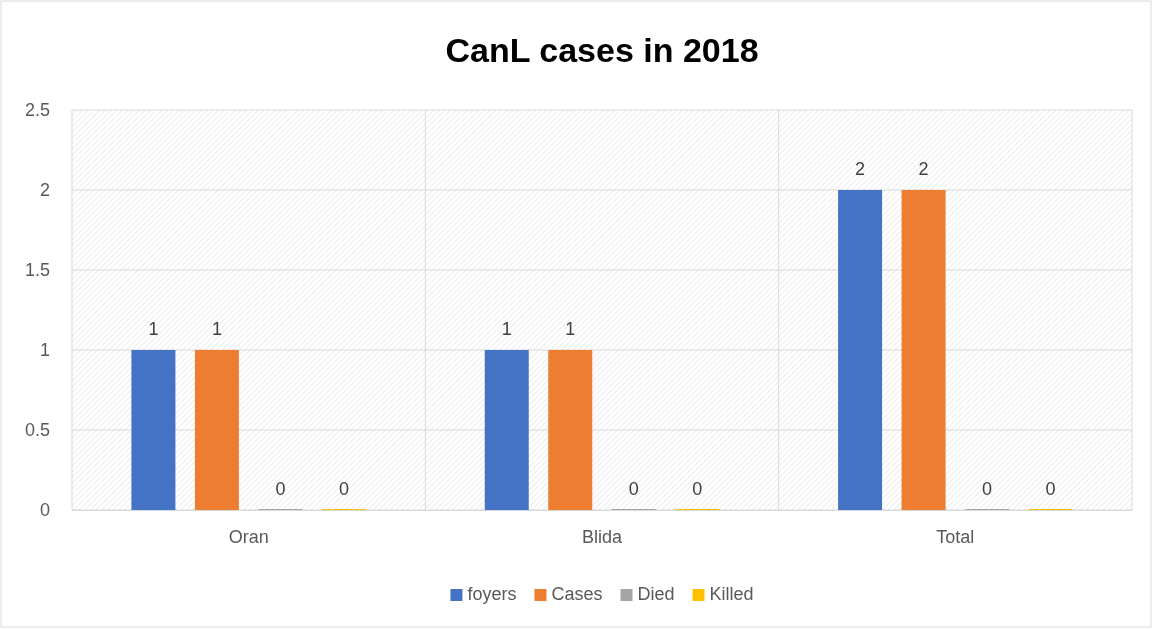 The width and height of the screenshot is (1154, 630). I want to click on y-tick-label: 2.5, so click(37, 110).